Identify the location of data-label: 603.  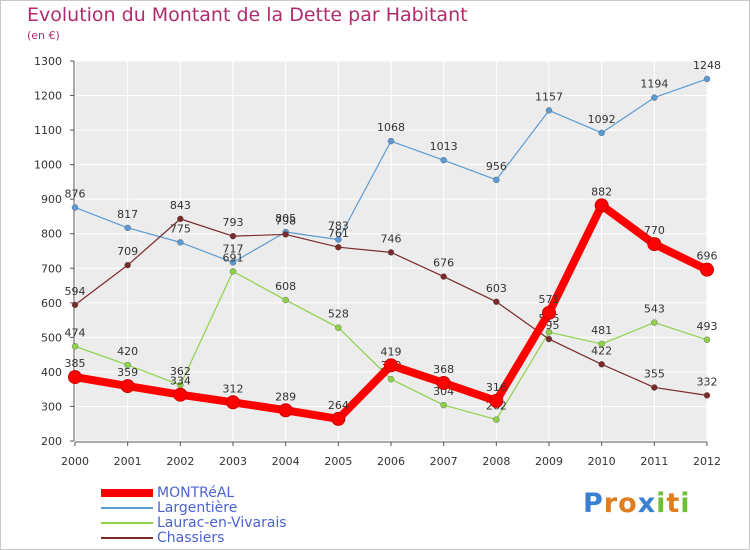
(496, 288).